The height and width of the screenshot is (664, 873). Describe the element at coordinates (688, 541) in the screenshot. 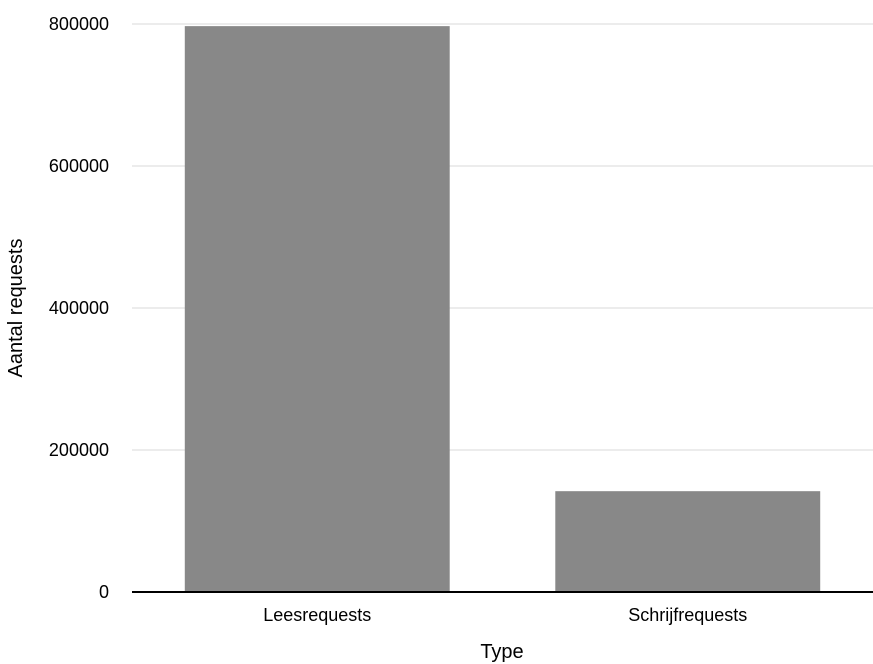

I see `bar-schrijfrequests` at that location.